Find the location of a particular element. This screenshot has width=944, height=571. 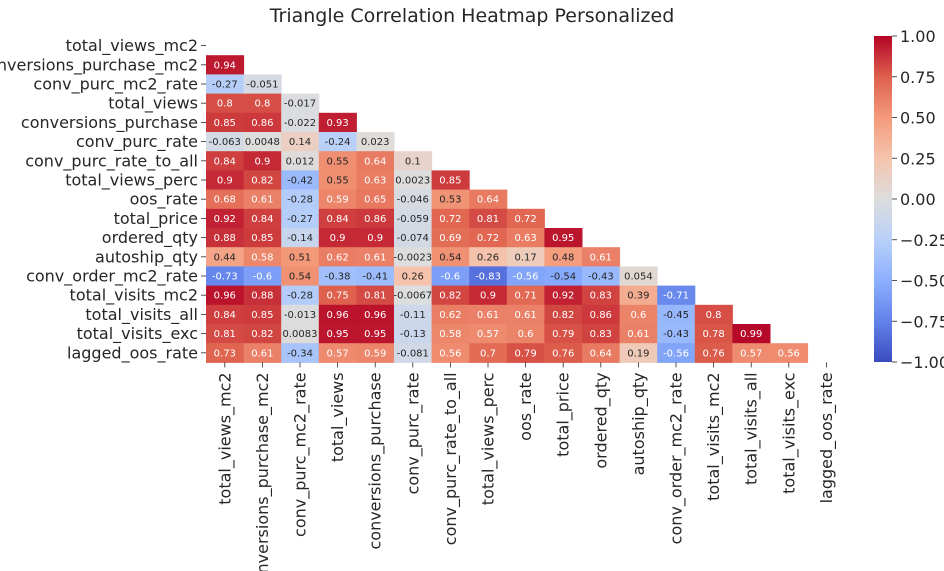

cell-value-label: 0.63 is located at coordinates (375, 181).